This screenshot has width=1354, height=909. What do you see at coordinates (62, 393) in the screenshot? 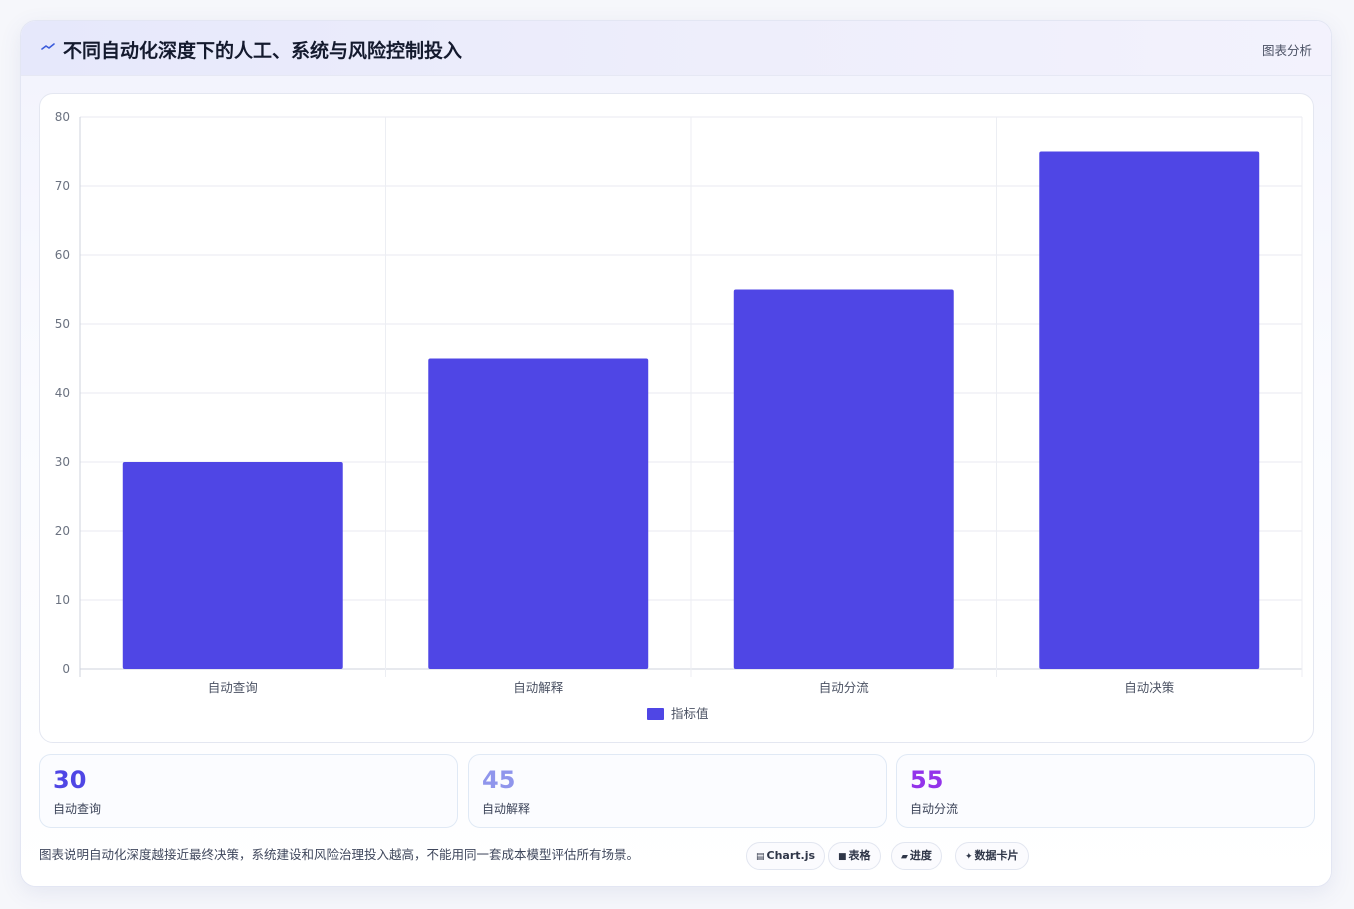
I see `y-tick-label: 40` at bounding box center [62, 393].